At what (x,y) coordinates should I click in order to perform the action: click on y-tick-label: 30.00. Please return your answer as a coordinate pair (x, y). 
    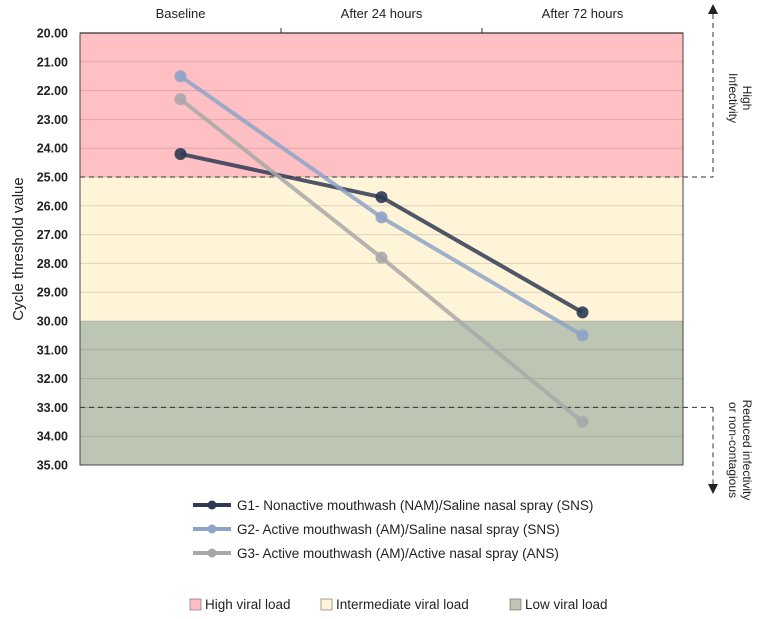
    Looking at the image, I should click on (52, 322).